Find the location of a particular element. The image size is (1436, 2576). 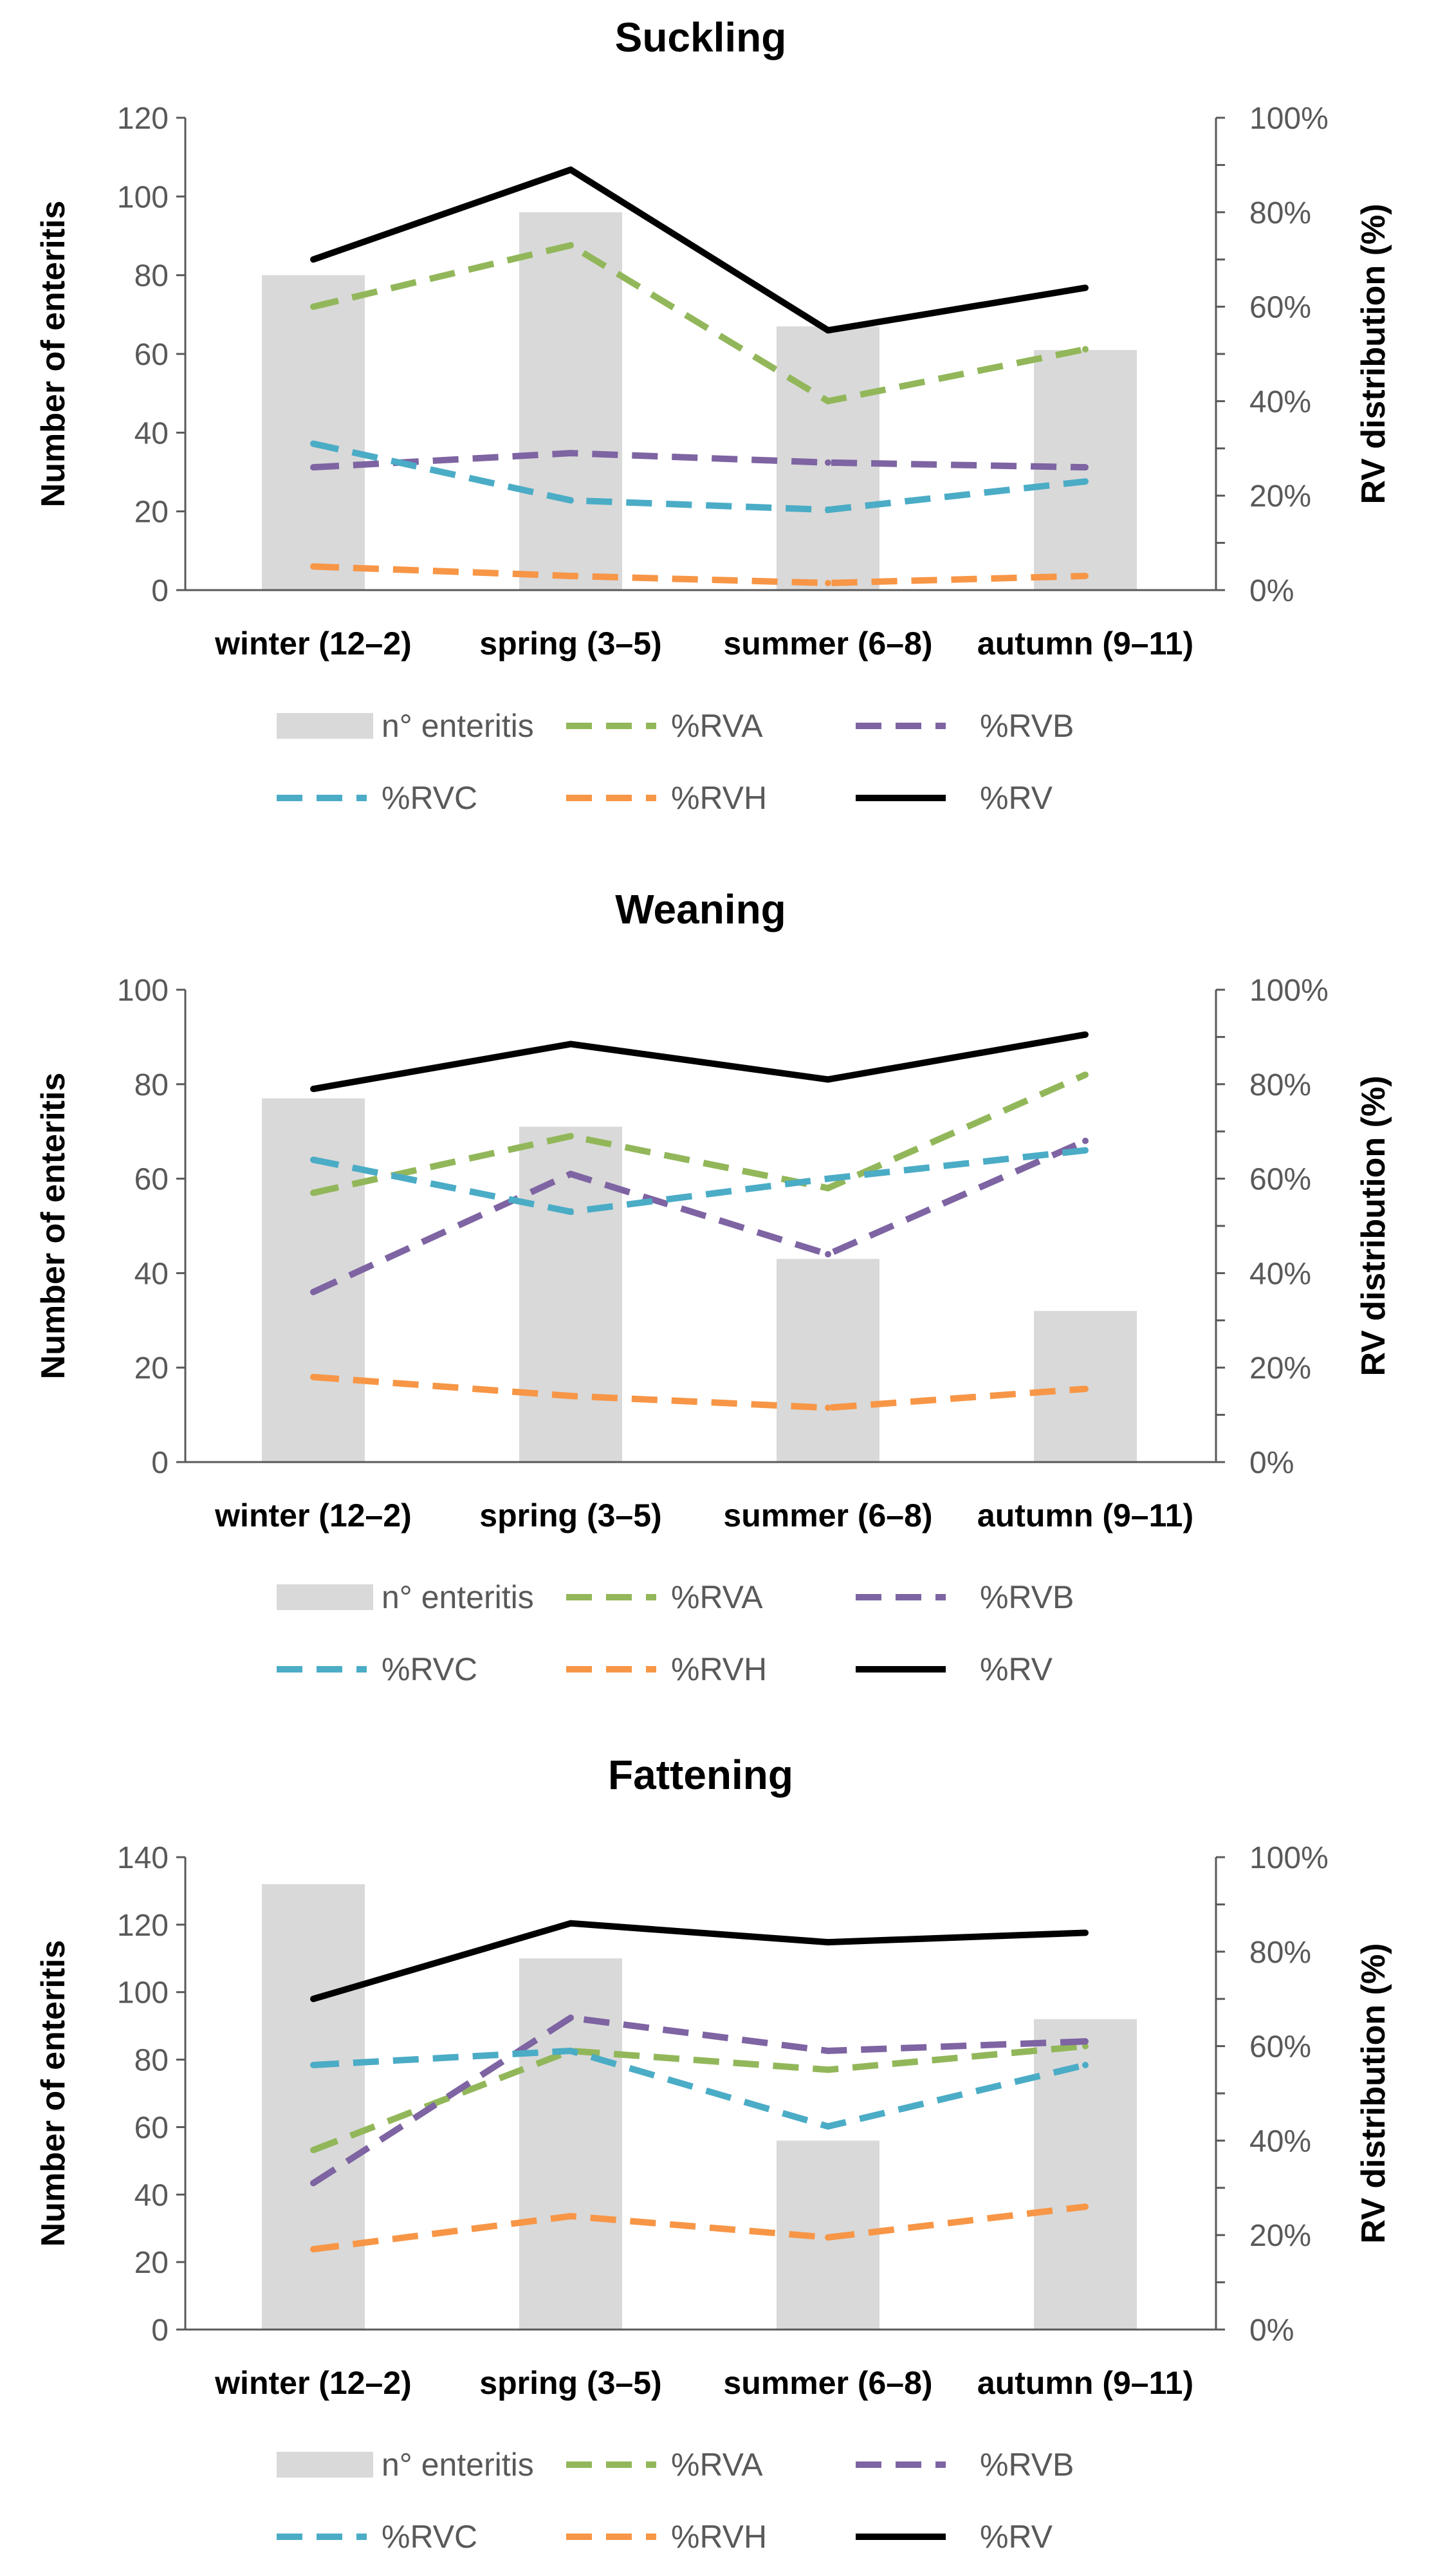

legend-label: %RVA is located at coordinates (717, 2465).